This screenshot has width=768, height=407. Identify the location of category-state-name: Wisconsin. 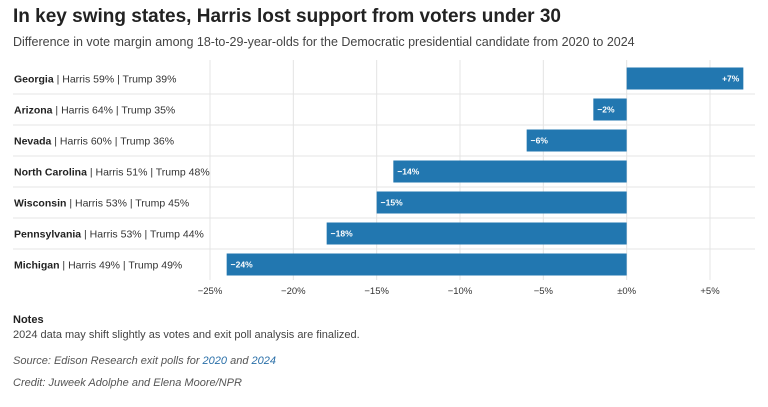
(40, 204).